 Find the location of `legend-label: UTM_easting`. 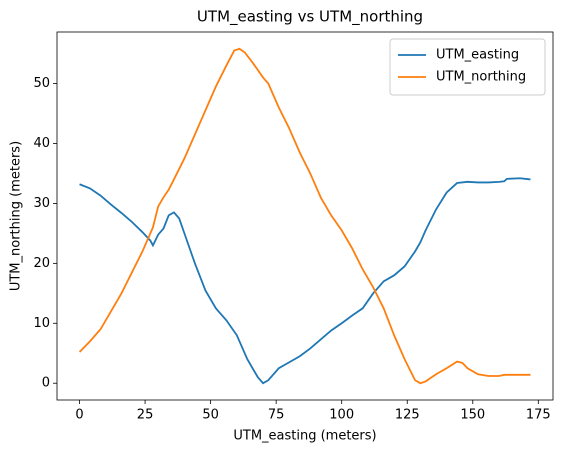

legend-label: UTM_easting is located at coordinates (477, 55).